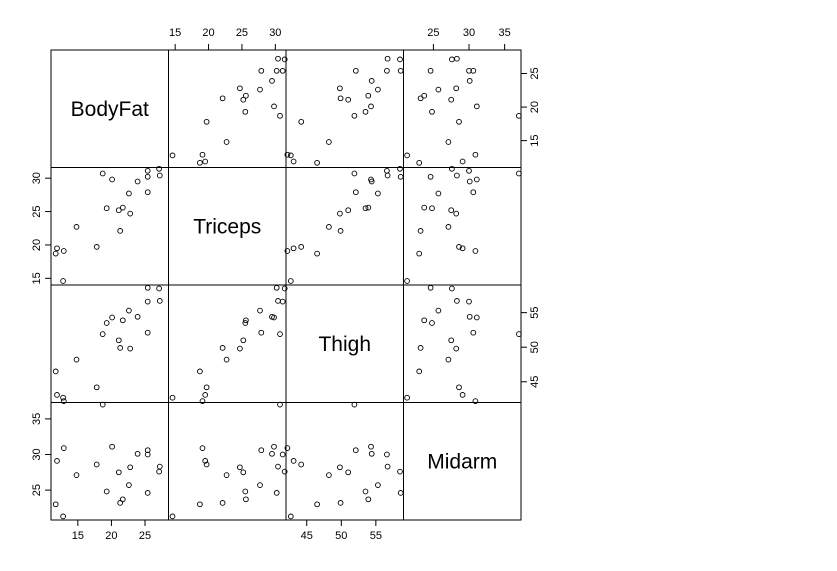 The image size is (837, 571). What do you see at coordinates (462, 108) in the screenshot?
I see `panel-bodyfat-vs-midarm` at bounding box center [462, 108].